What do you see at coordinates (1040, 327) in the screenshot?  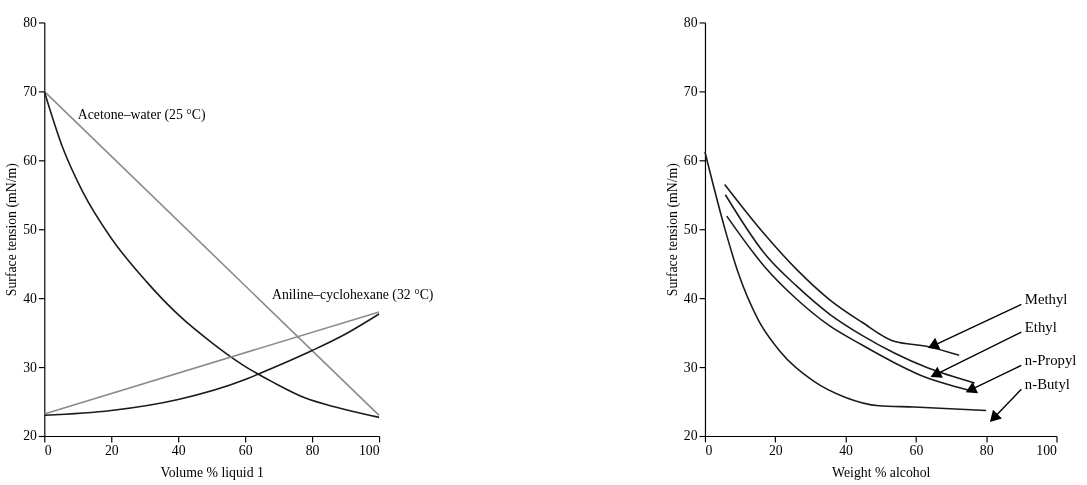 I see `text: Ethyl` at bounding box center [1040, 327].